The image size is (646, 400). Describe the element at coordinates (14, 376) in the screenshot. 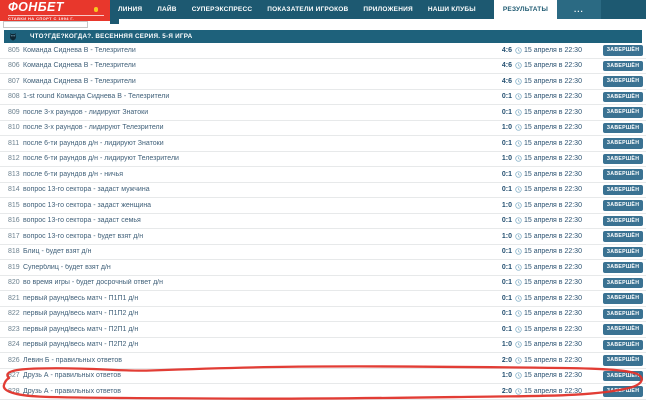

I see `event-number: 827` at that location.